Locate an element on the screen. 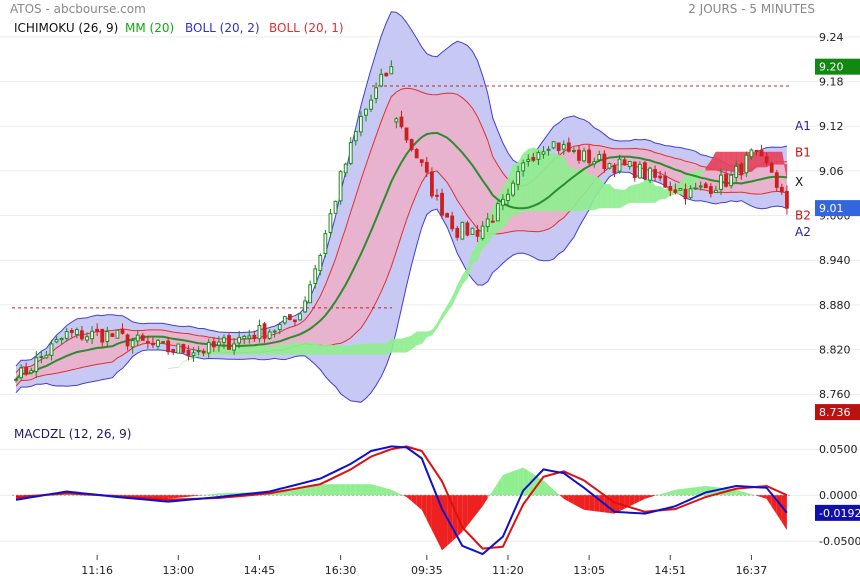 The height and width of the screenshot is (580, 860). ichimoku-labels: A1 B1 X B2 A2 is located at coordinates (803, 179).